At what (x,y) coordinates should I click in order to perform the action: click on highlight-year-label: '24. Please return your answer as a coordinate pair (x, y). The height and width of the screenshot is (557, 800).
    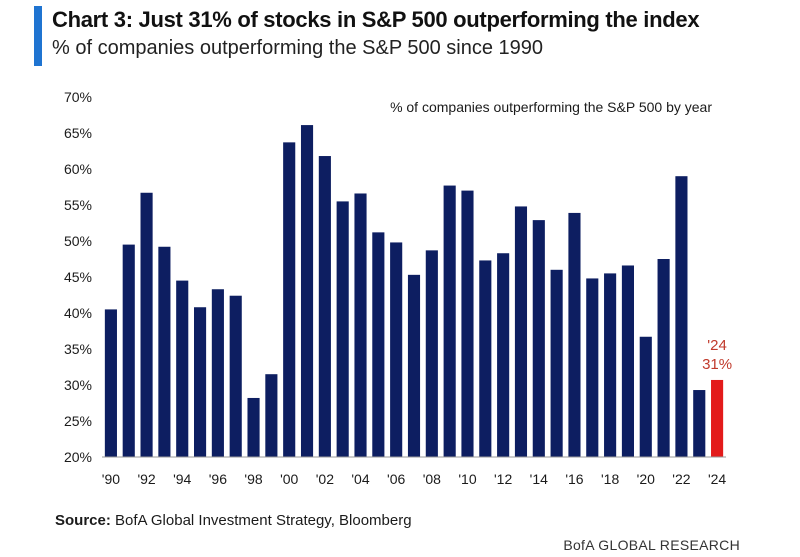
    Looking at the image, I should click on (717, 345).